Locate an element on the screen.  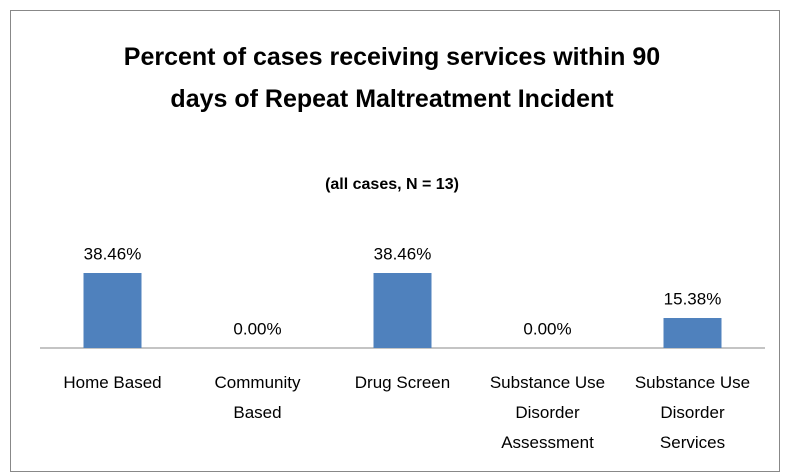
x-tick-label: Community Based is located at coordinates (257, 397).